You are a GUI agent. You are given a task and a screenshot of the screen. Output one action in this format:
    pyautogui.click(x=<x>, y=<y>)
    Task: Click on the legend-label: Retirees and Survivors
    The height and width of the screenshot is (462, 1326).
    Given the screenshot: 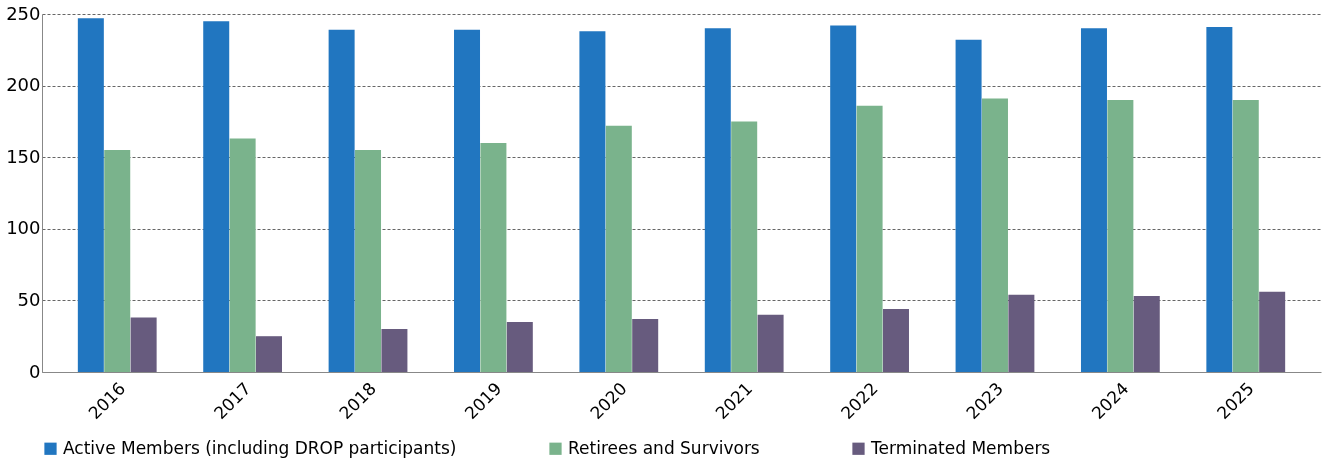 What is the action you would take?
    pyautogui.click(x=664, y=447)
    